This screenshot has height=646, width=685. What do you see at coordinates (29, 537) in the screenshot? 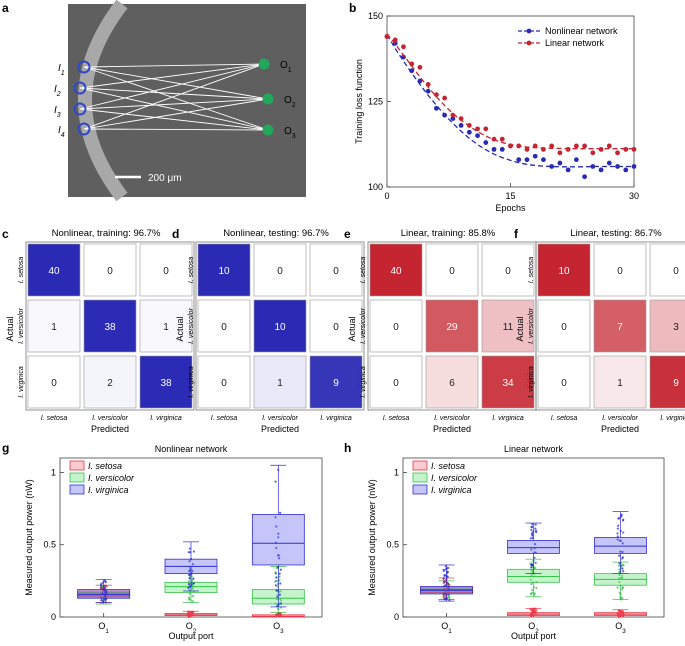
I see `y-axis-label: Measured output power (nW)` at bounding box center [29, 537].